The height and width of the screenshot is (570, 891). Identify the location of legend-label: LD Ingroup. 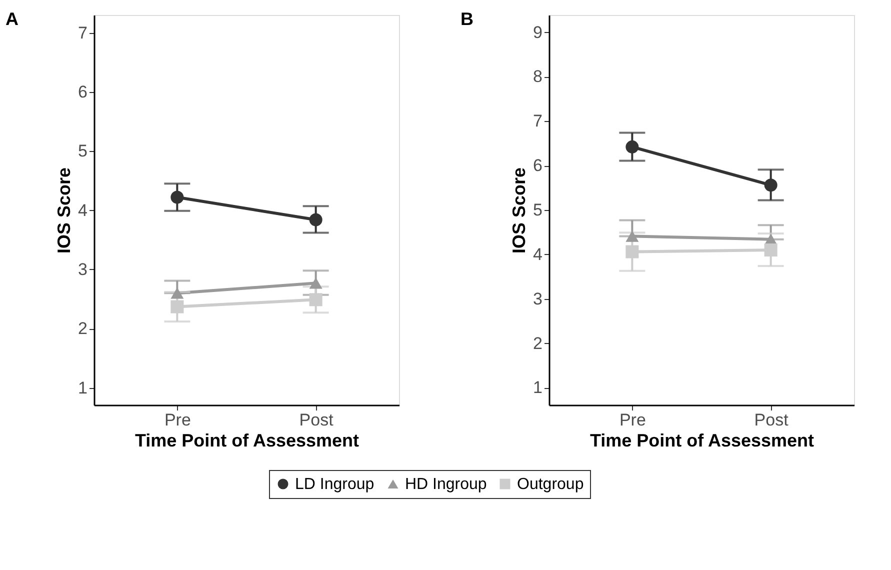
(334, 484).